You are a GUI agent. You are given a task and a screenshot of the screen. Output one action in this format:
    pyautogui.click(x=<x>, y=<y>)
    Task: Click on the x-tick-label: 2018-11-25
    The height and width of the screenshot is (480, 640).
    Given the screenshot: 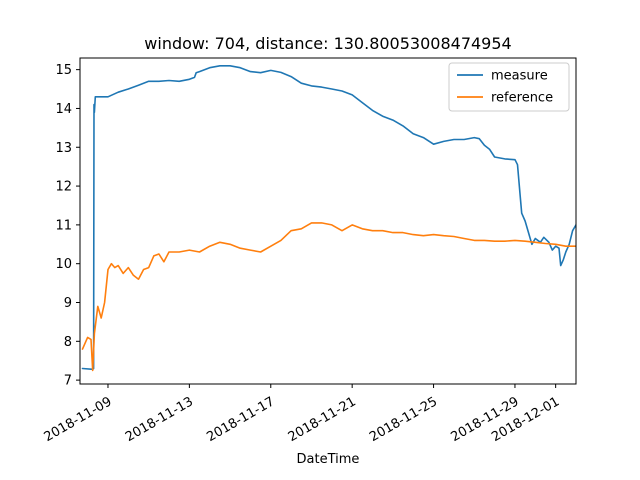 What is the action you would take?
    pyautogui.click(x=403, y=419)
    